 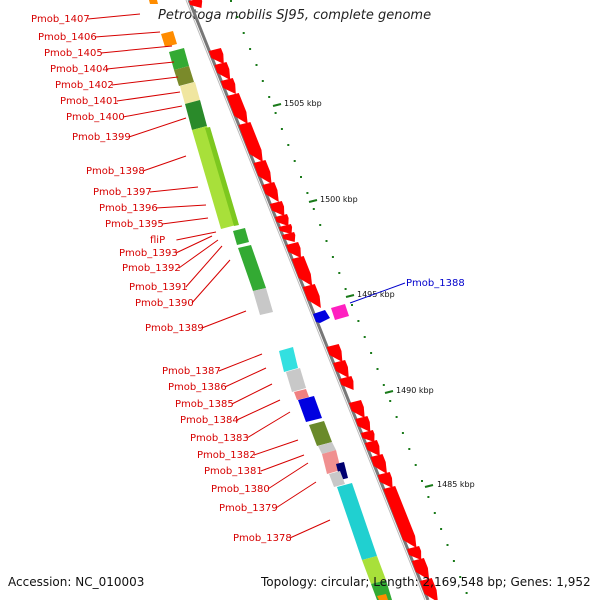 What do you see at coordinates (191, 371) in the screenshot?
I see `gene-label: Pmob_1387` at bounding box center [191, 371].